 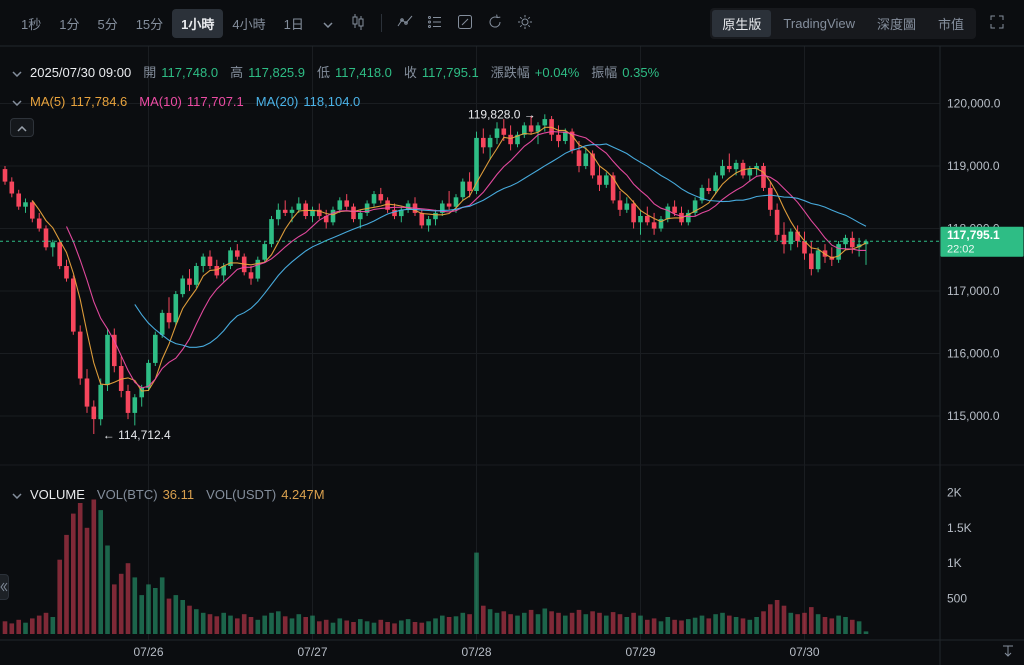 I want to click on time-axis-labels: 07/26 07/27 07/28 07/29 07/30, so click(x=476, y=652).